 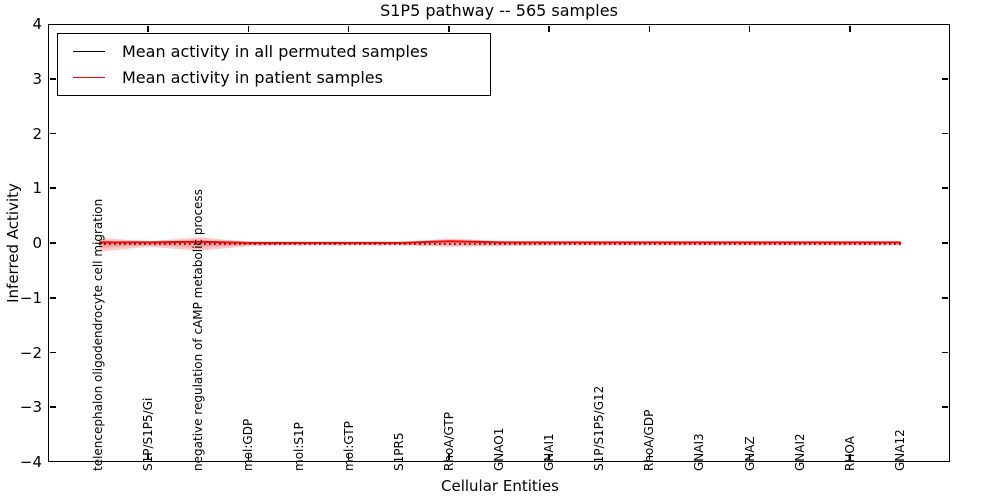 I want to click on y-tick-label: 1, so click(x=37, y=188).